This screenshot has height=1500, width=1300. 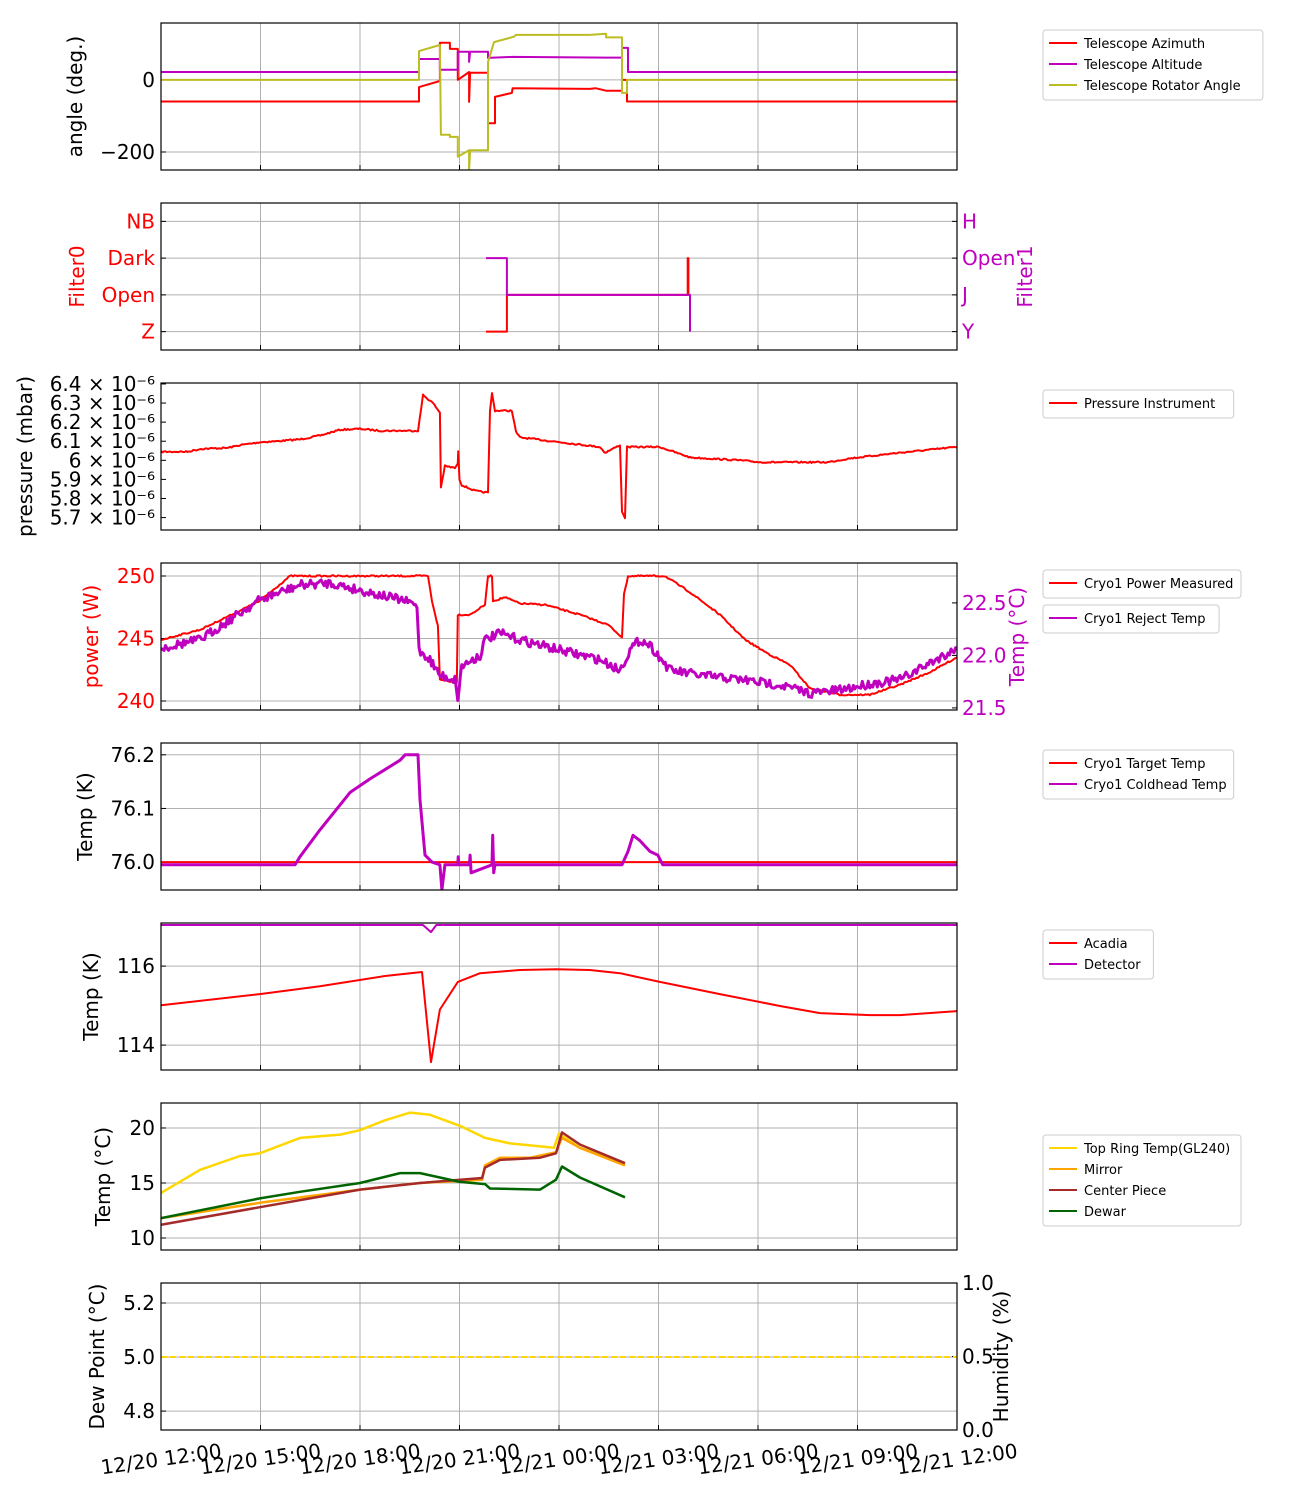 What do you see at coordinates (984, 708) in the screenshot?
I see `right-y-tick-label: 21.5` at bounding box center [984, 708].